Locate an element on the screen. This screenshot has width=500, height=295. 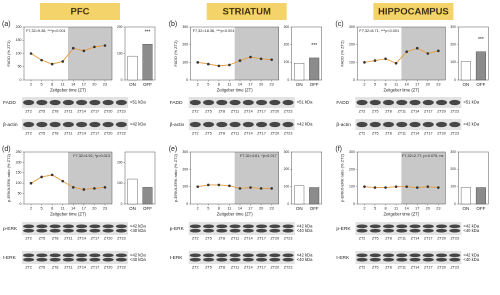
x-tick-label: ON is located at coordinates (466, 208).